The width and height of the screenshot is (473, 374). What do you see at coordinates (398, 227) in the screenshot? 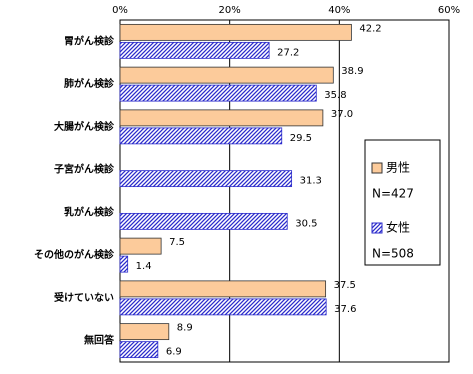
I see `legend-label: 女性` at bounding box center [398, 227].